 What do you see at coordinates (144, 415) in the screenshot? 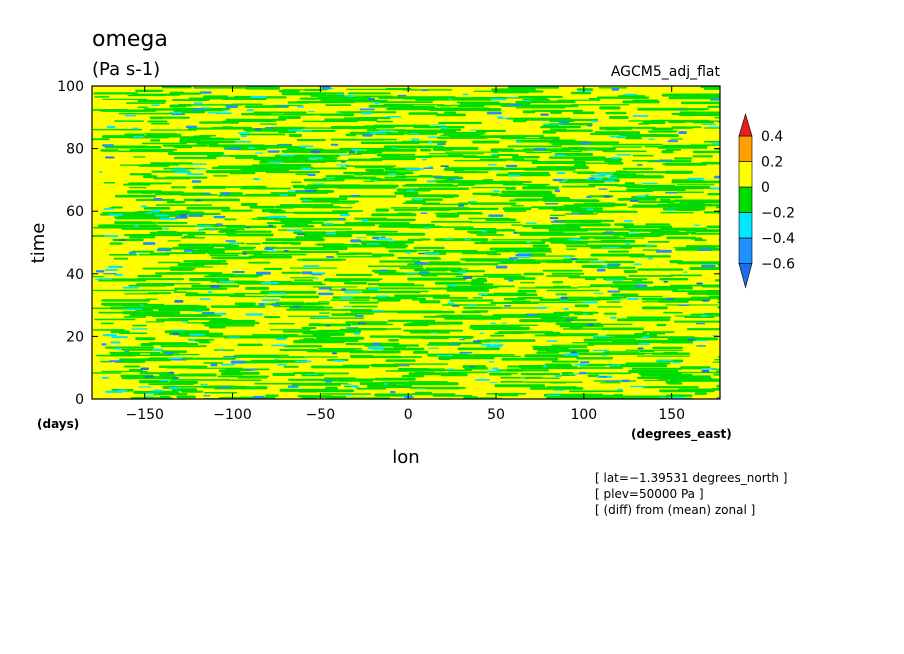
I see `x-tick-label: −150` at bounding box center [144, 415].